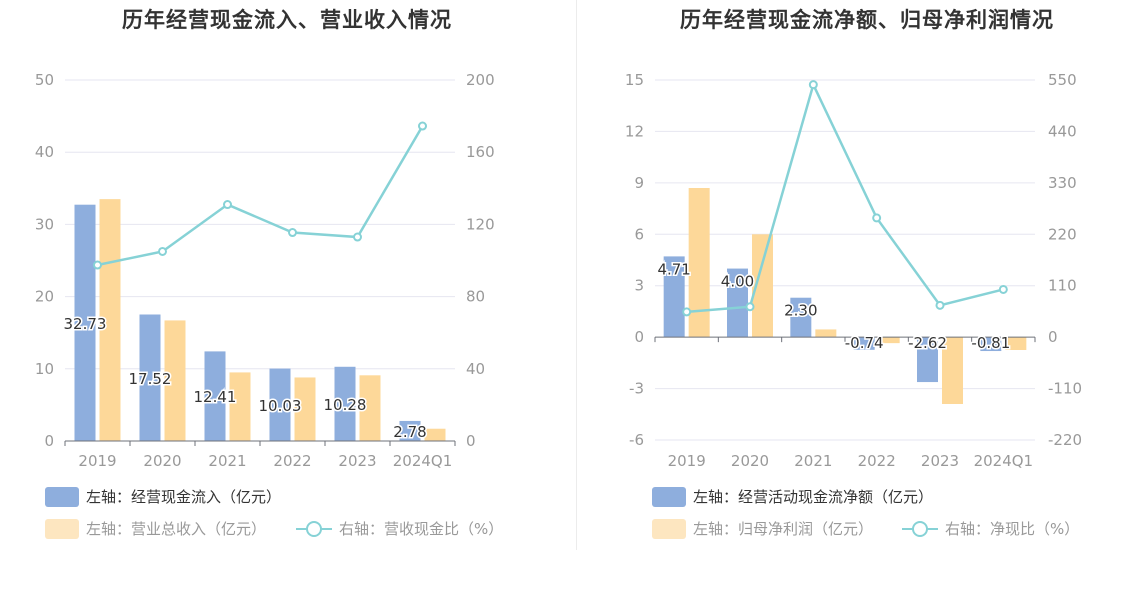 This screenshot has height=589, width=1148. I want to click on legend-item-revenue: 左轴：营业总收入（亿元）, so click(155, 528).